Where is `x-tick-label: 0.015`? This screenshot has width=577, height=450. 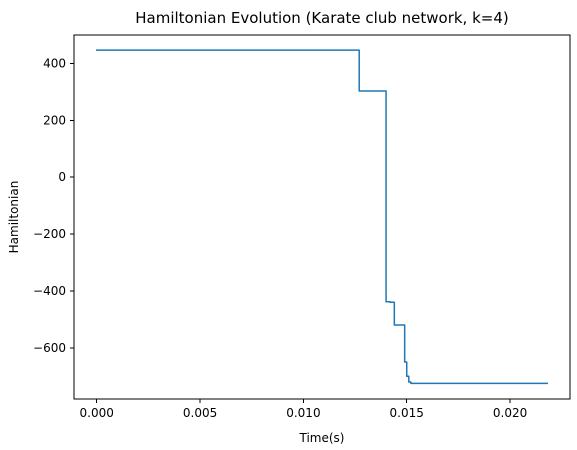 x-tick-label: 0.015 is located at coordinates (407, 413).